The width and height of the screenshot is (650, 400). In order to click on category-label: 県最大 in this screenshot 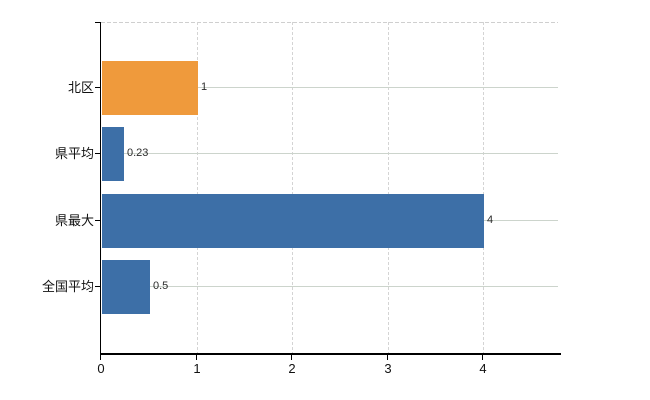, I will do `click(74, 220)`.